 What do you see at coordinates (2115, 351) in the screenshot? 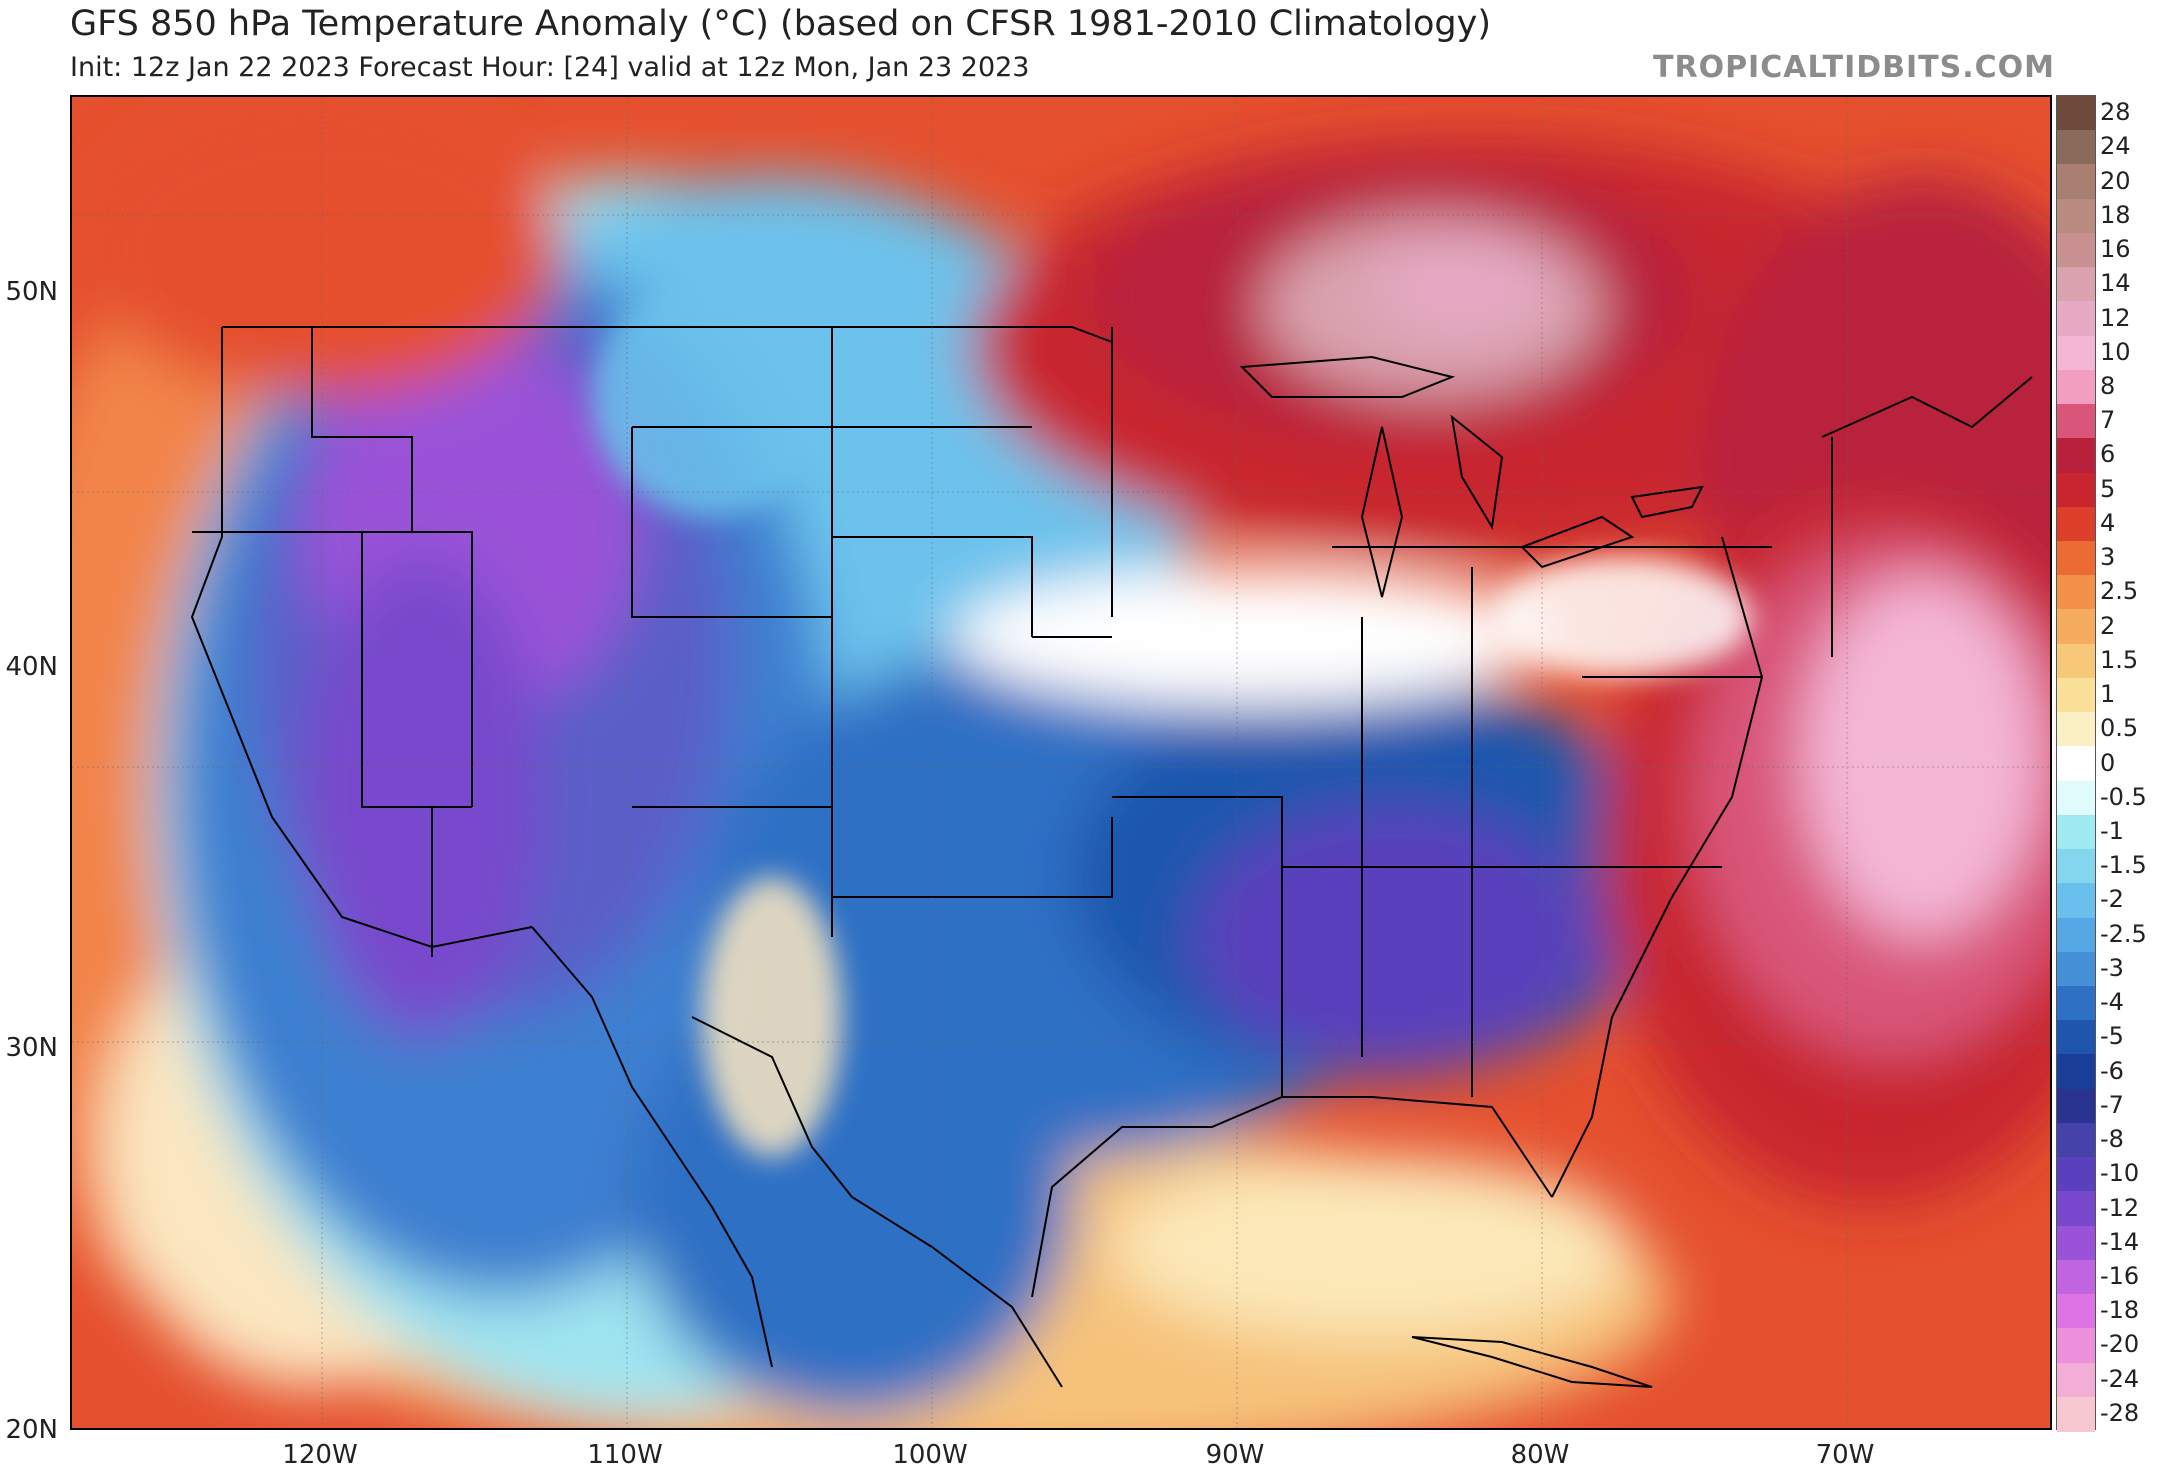
I see `colorbar-label: 10` at bounding box center [2115, 351].